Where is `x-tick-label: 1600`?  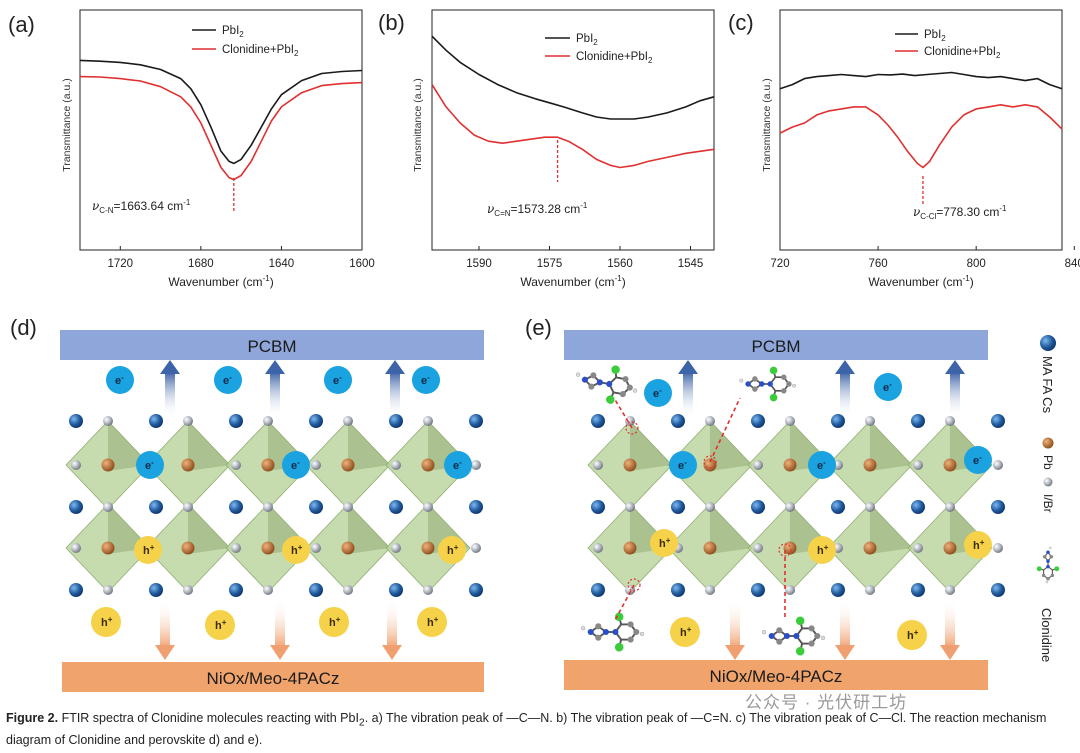 x-tick-label: 1600 is located at coordinates (362, 264).